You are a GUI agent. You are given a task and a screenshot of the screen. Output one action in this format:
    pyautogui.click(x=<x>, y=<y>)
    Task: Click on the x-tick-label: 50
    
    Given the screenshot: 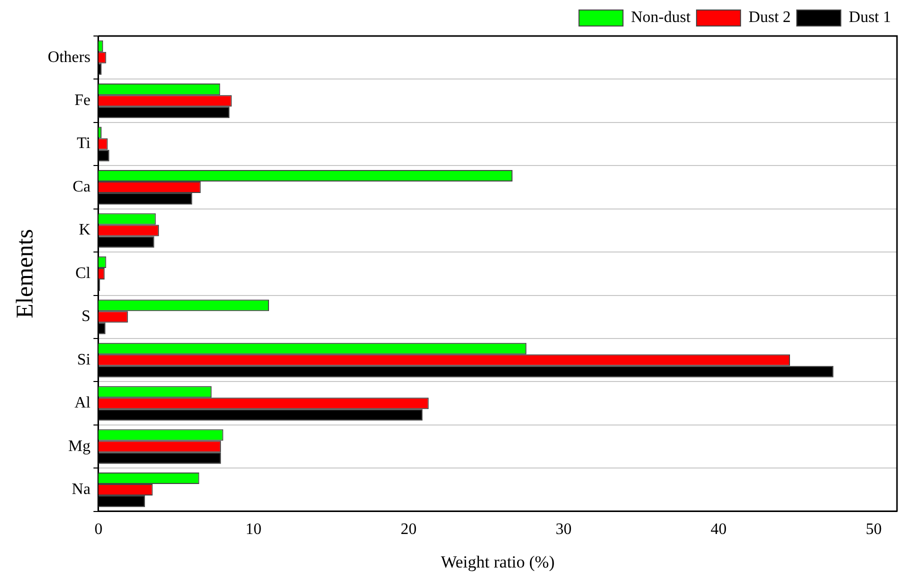 What is the action you would take?
    pyautogui.click(x=874, y=529)
    